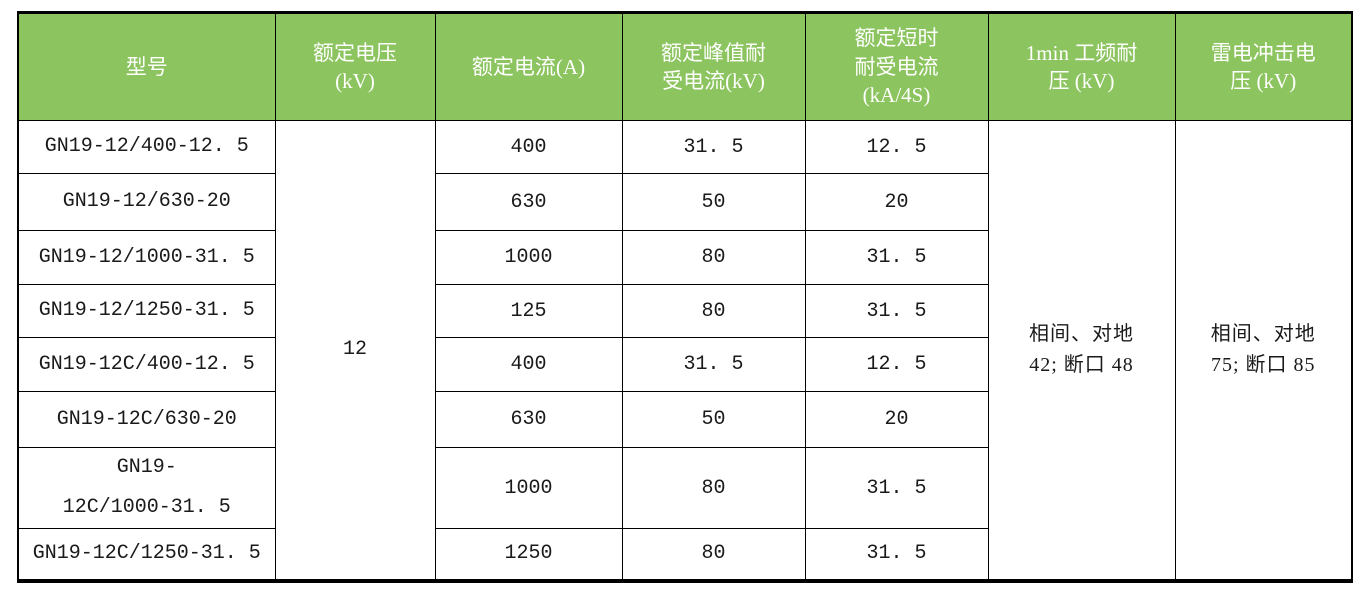 This screenshot has height=590, width=1366. What do you see at coordinates (146, 311) in the screenshot?
I see `cell-model: GN19-12/1250-31. 5` at bounding box center [146, 311].